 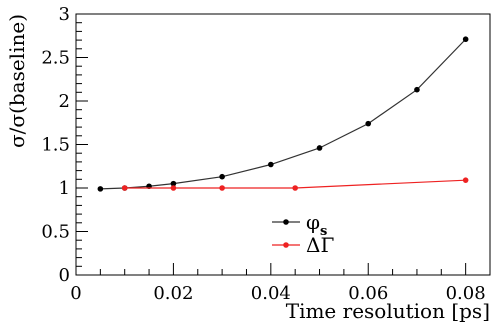 I want to click on legend-label-0: φs, so click(x=316, y=224).